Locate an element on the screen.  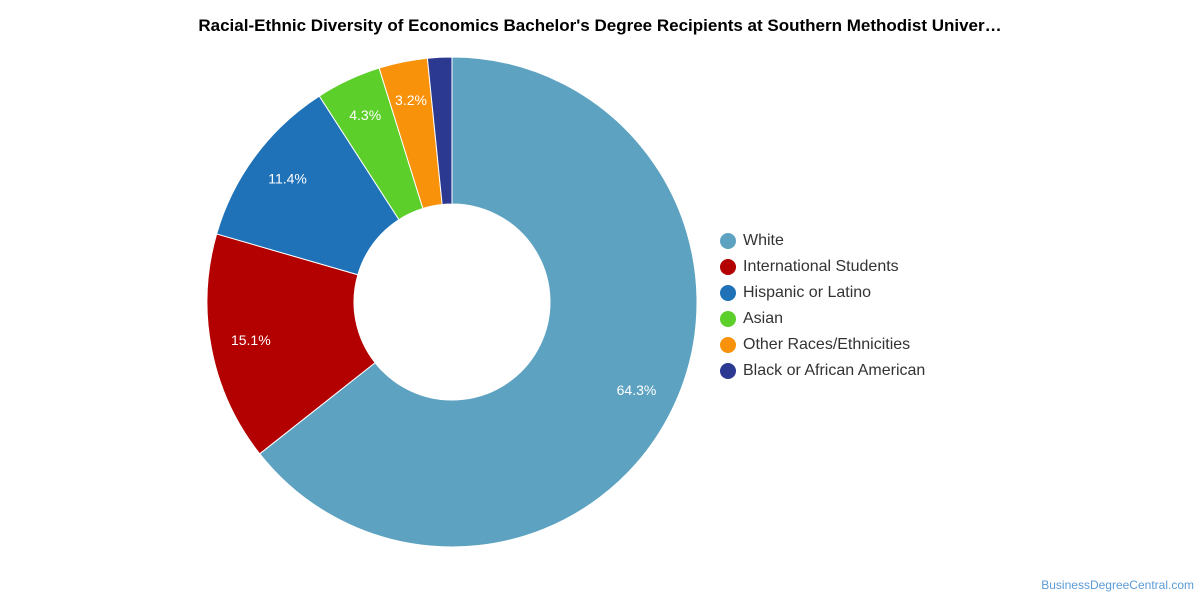
slice-black-or-african-american is located at coordinates (439, 131).